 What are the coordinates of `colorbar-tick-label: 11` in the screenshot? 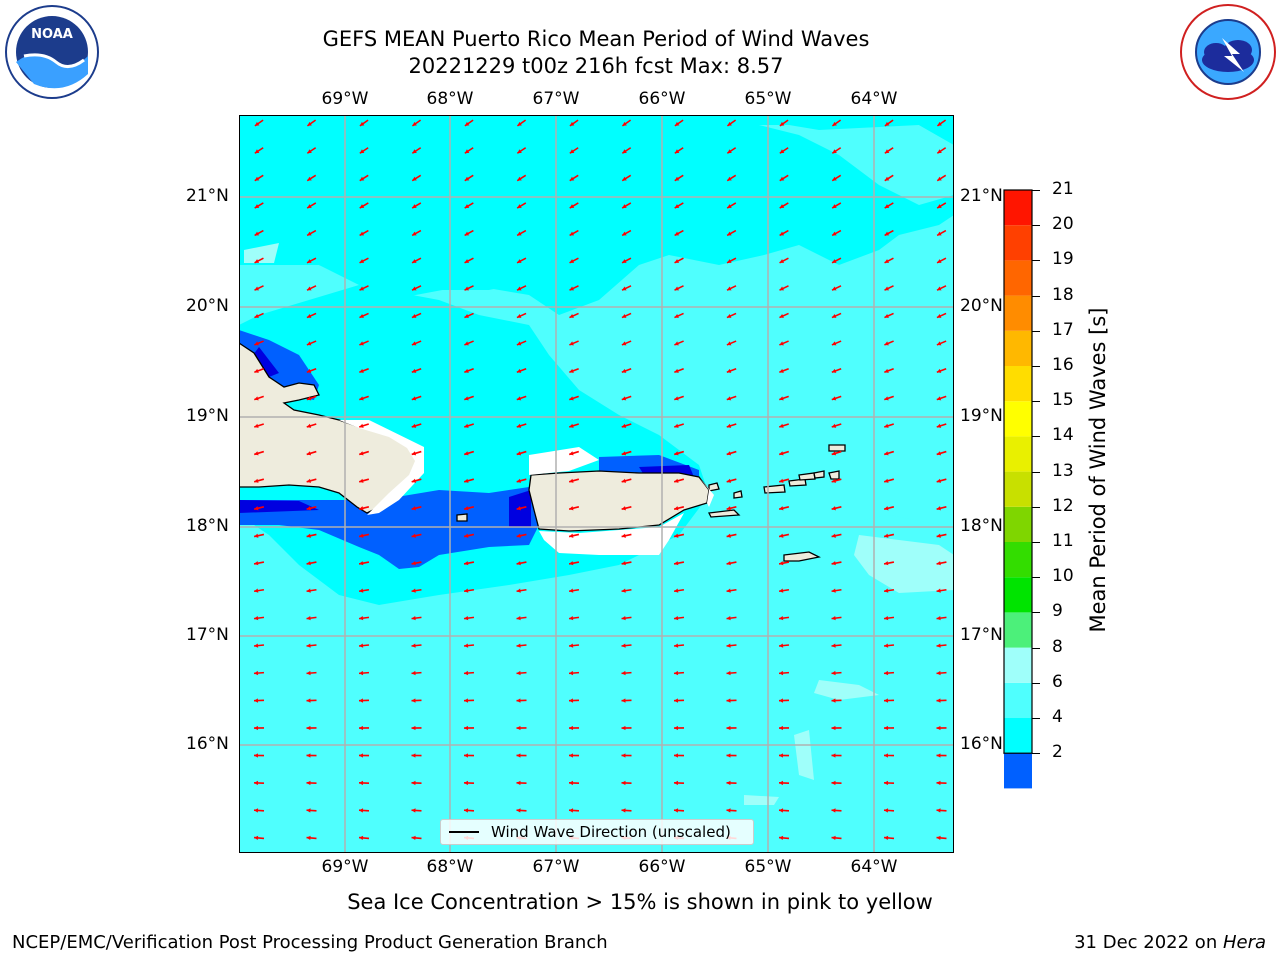 It's located at (1063, 541).